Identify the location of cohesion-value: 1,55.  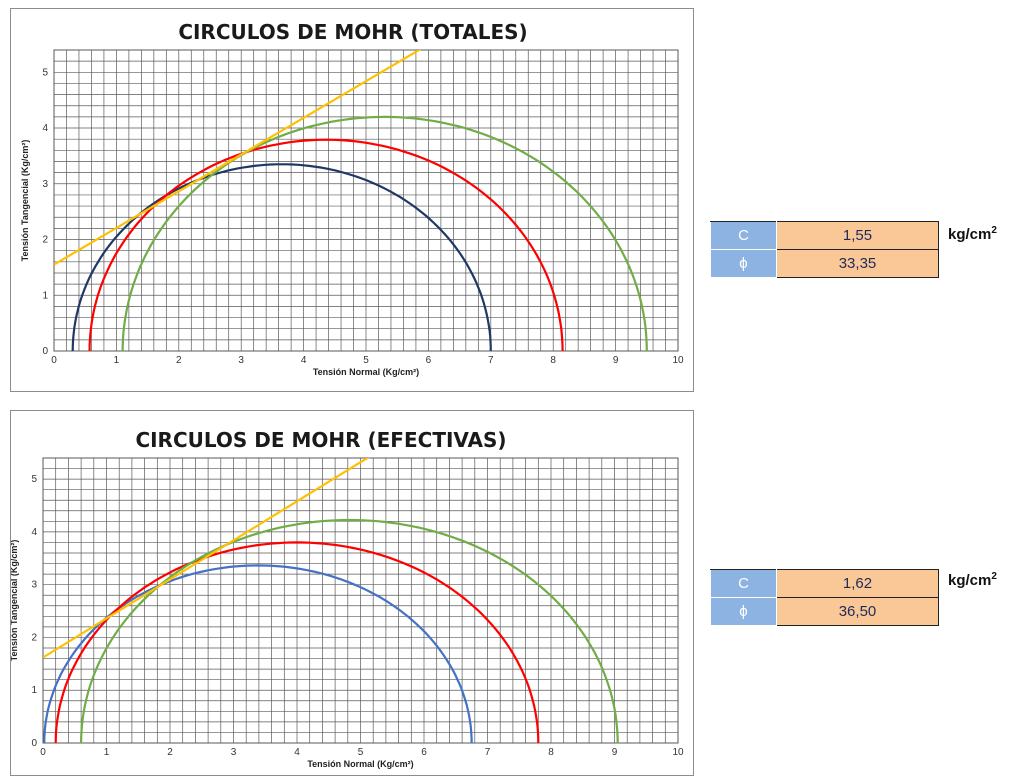
(857, 235).